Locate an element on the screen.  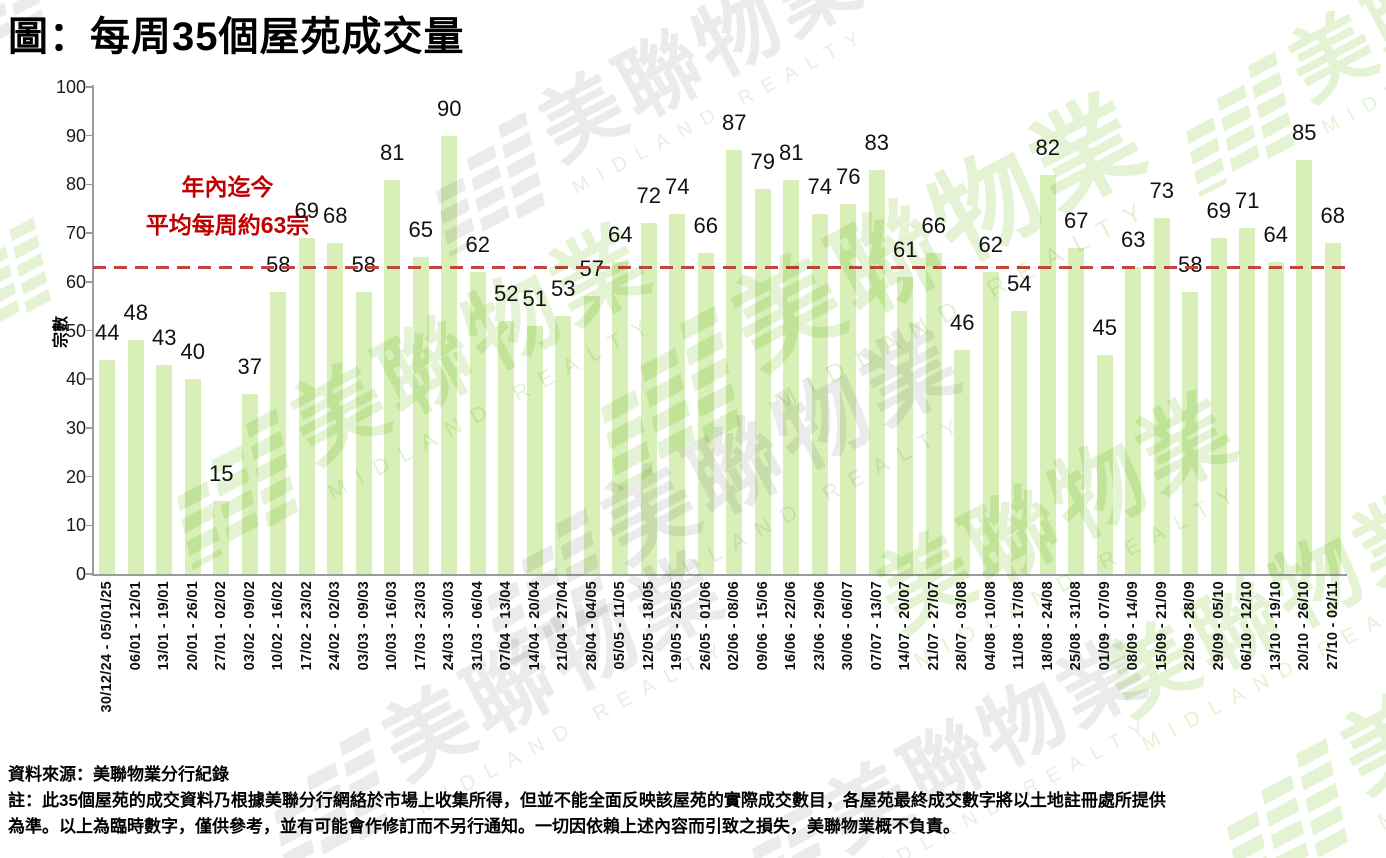
bar-value-label: 43 is located at coordinates (164, 337).